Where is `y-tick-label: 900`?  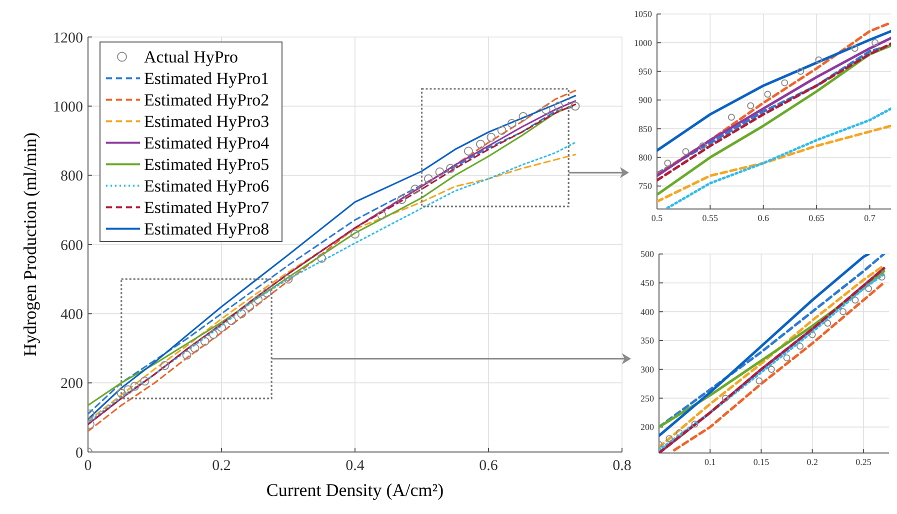
y-tick-label: 900 is located at coordinates (645, 100).